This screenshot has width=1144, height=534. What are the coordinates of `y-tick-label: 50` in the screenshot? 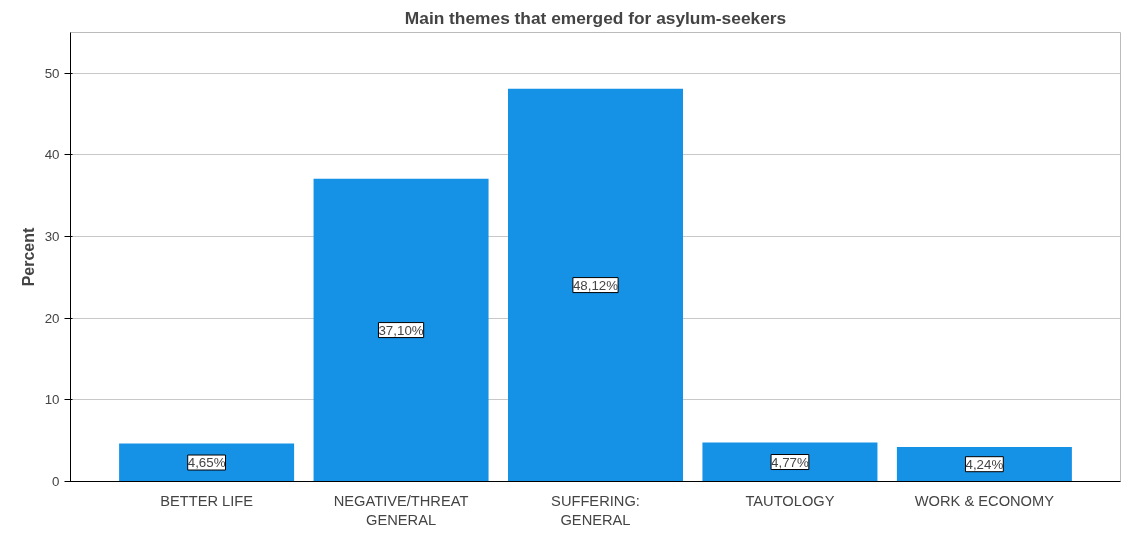 It's located at (52, 73).